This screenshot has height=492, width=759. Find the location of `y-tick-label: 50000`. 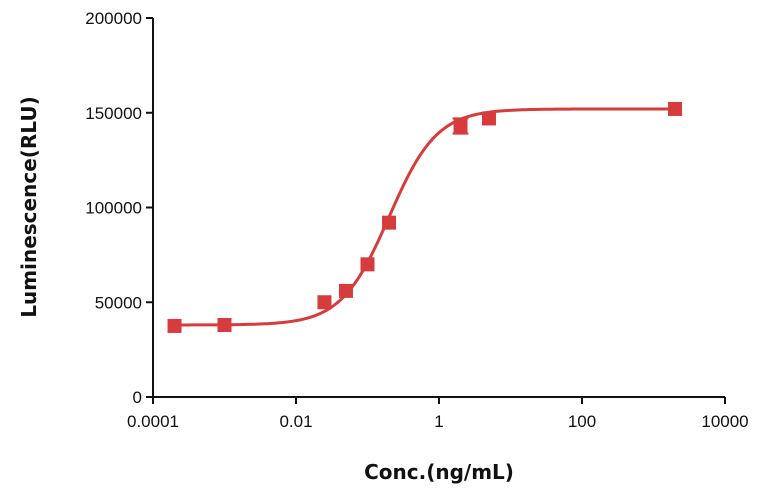

y-tick-label: 50000 is located at coordinates (118, 302).